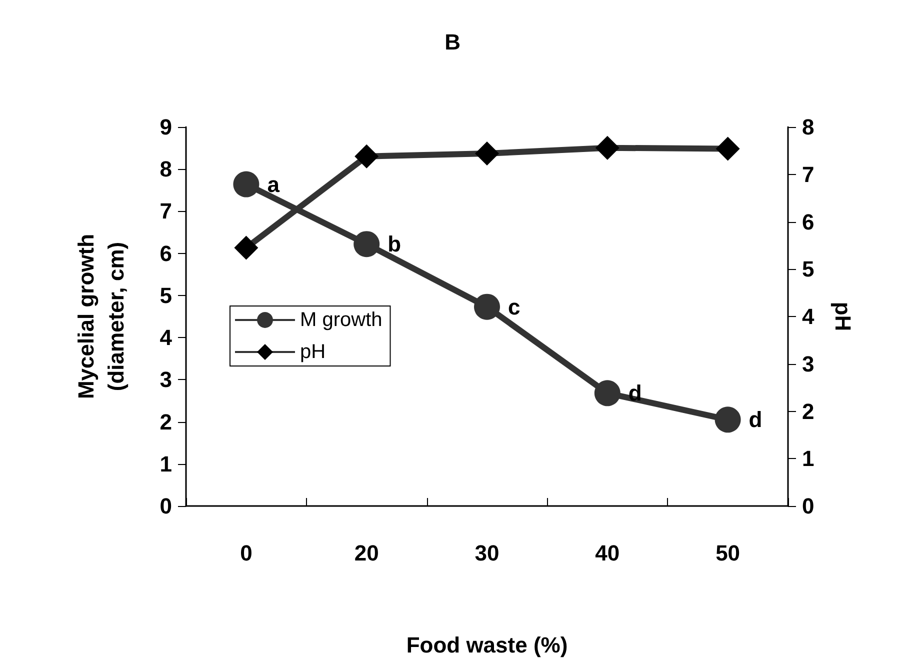  Describe the element at coordinates (313, 352) in the screenshot. I see `legend-label: pH` at that location.